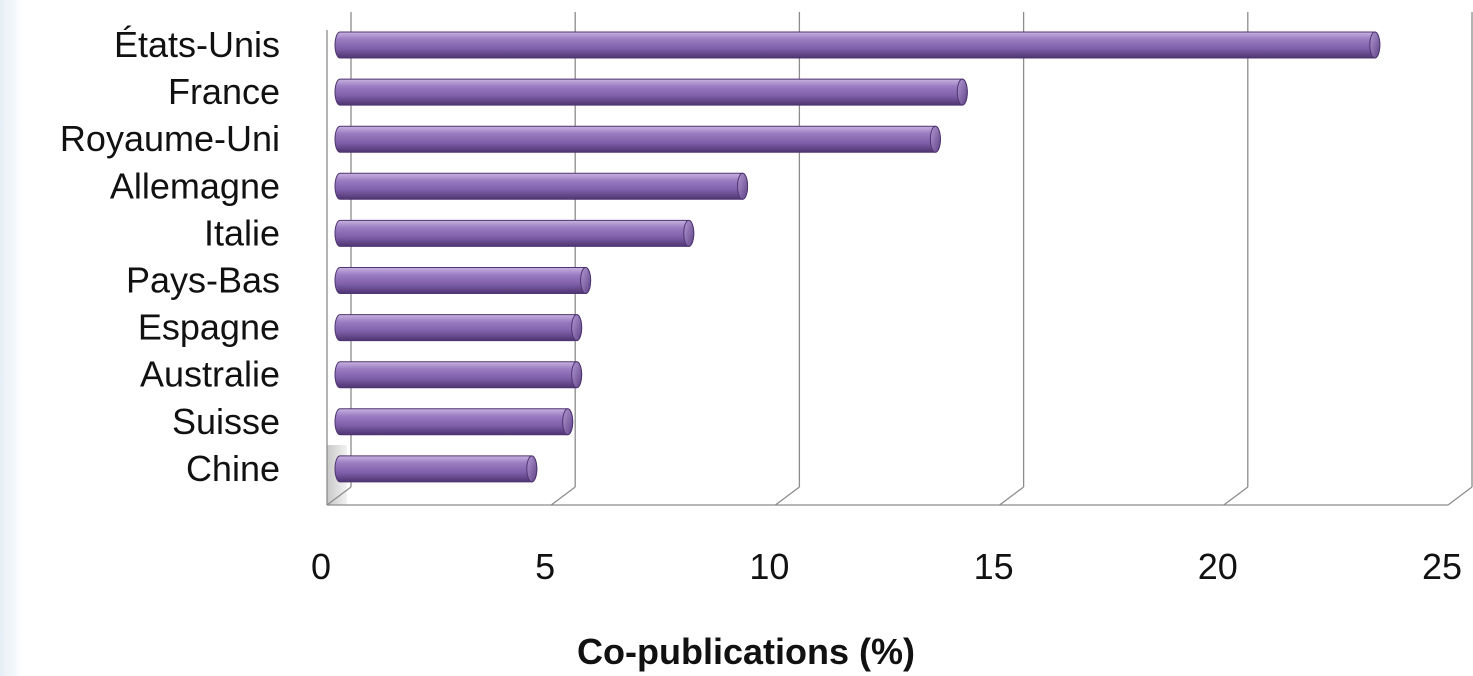  What do you see at coordinates (224, 91) in the screenshot?
I see `category-label: France` at bounding box center [224, 91].